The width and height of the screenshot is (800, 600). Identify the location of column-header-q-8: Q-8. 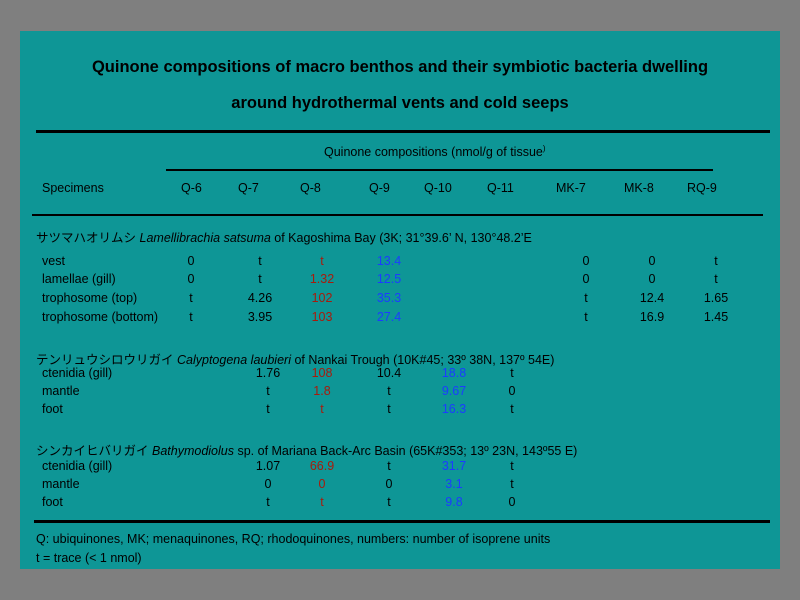
(310, 188).